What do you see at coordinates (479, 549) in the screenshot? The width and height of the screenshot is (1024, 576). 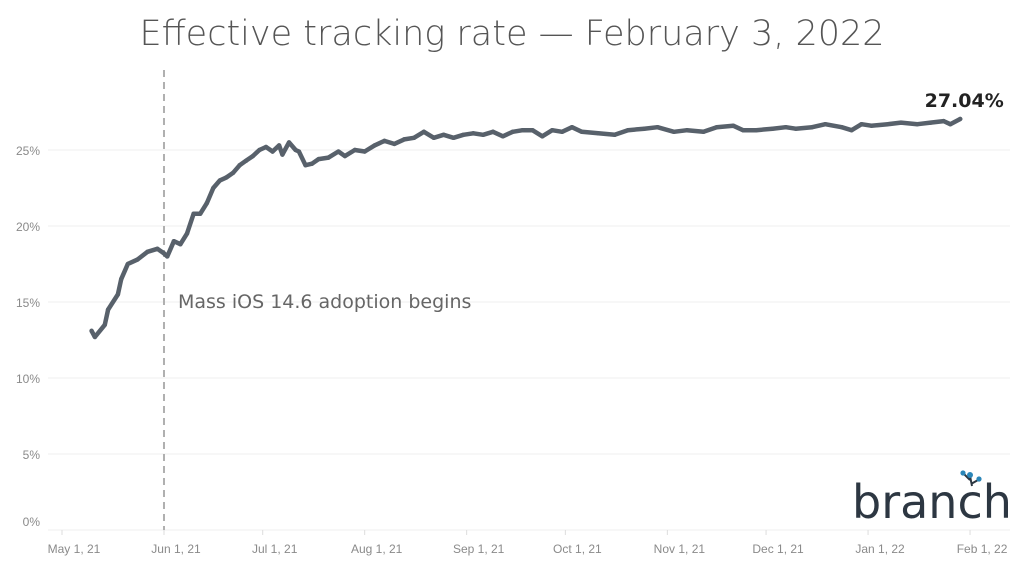 I see `x-tick-label: Sep 1, 21` at bounding box center [479, 549].